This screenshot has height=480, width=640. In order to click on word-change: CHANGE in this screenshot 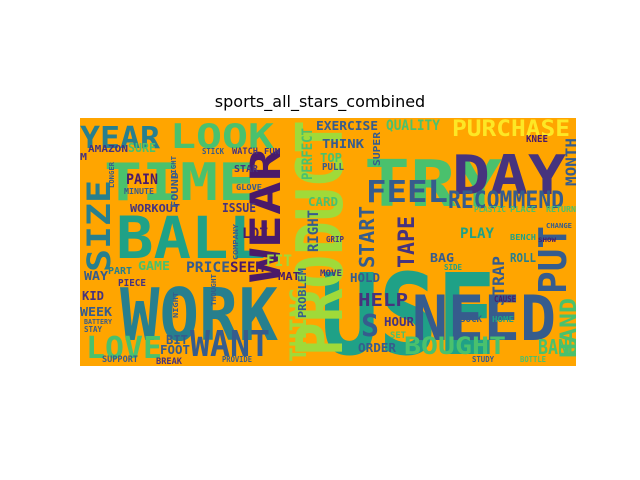, I will do `click(559, 226)`.